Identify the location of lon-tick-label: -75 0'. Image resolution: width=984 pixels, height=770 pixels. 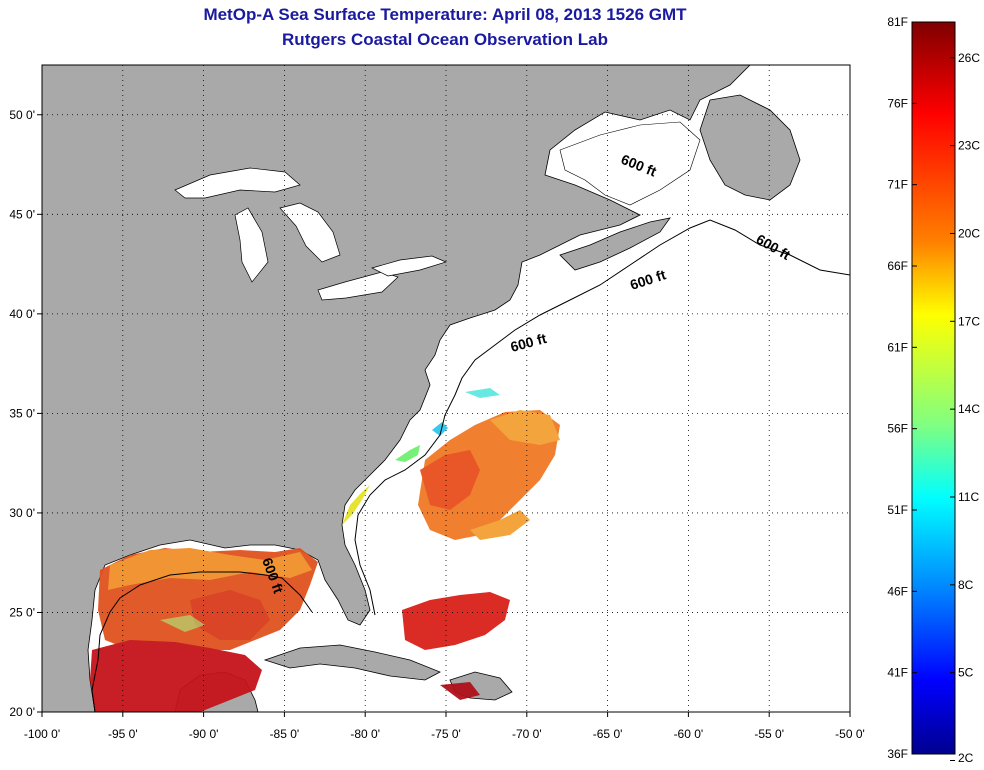
(446, 734).